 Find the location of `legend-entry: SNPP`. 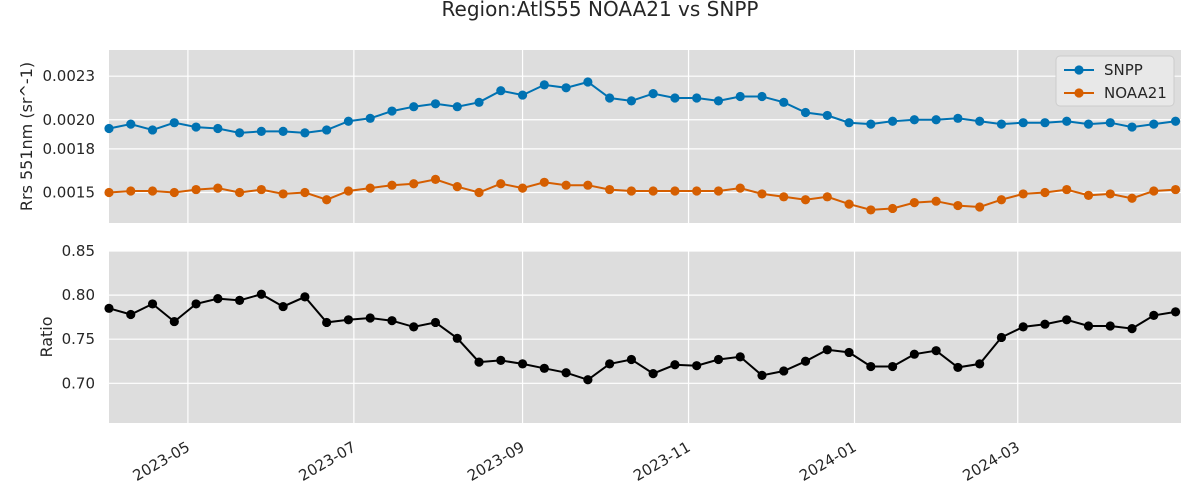

legend-entry: SNPP is located at coordinates (1103, 70).